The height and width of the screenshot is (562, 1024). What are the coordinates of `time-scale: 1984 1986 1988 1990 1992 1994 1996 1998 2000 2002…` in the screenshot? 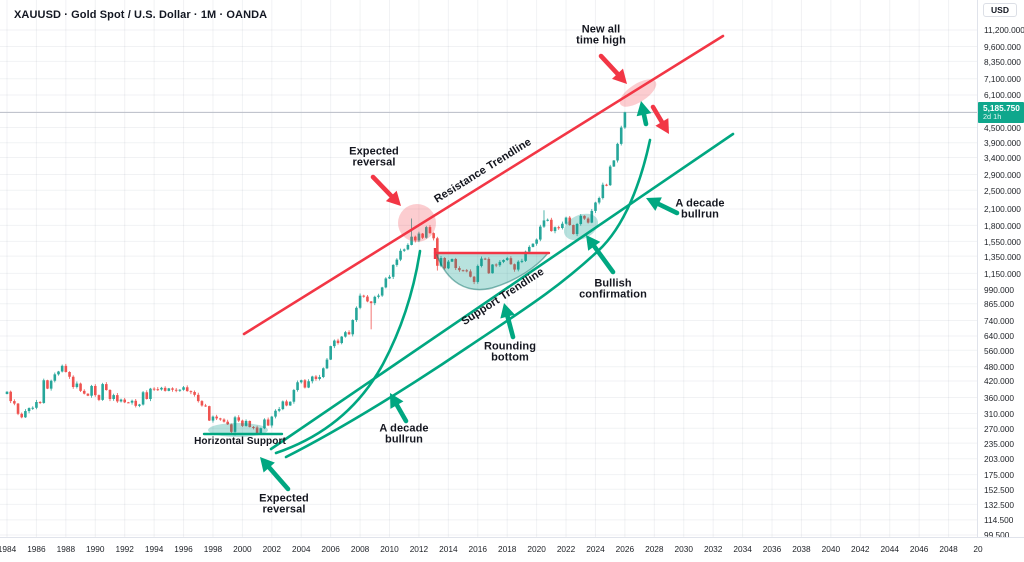 It's located at (512, 549).